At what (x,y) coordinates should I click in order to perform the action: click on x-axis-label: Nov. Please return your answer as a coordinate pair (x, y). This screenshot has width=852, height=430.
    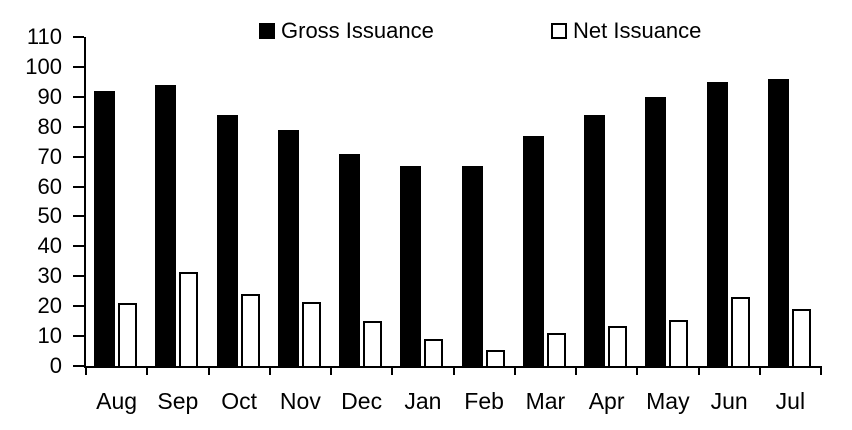
    Looking at the image, I should click on (300, 401).